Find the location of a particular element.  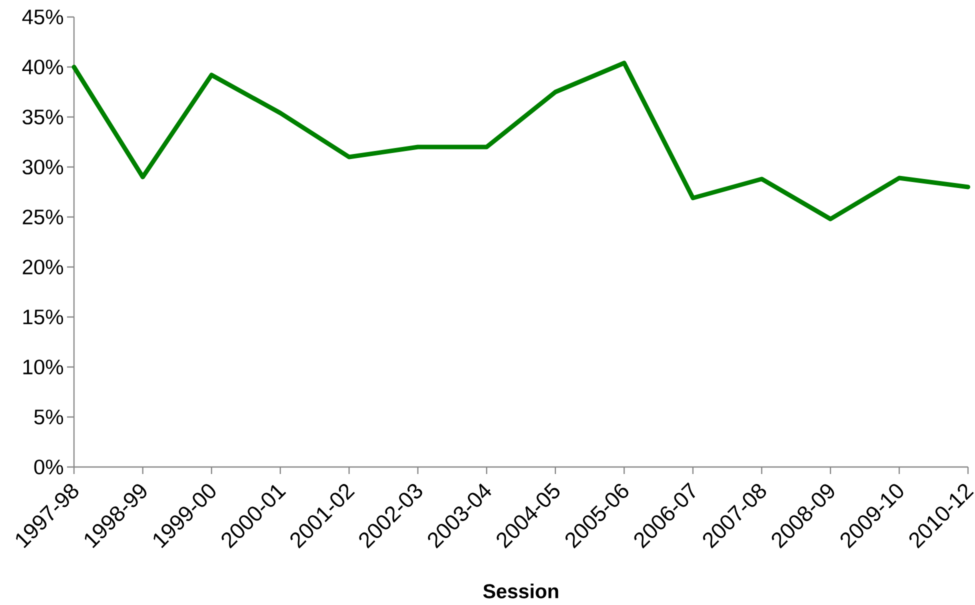

y-tick-label: 0% is located at coordinates (49, 467).